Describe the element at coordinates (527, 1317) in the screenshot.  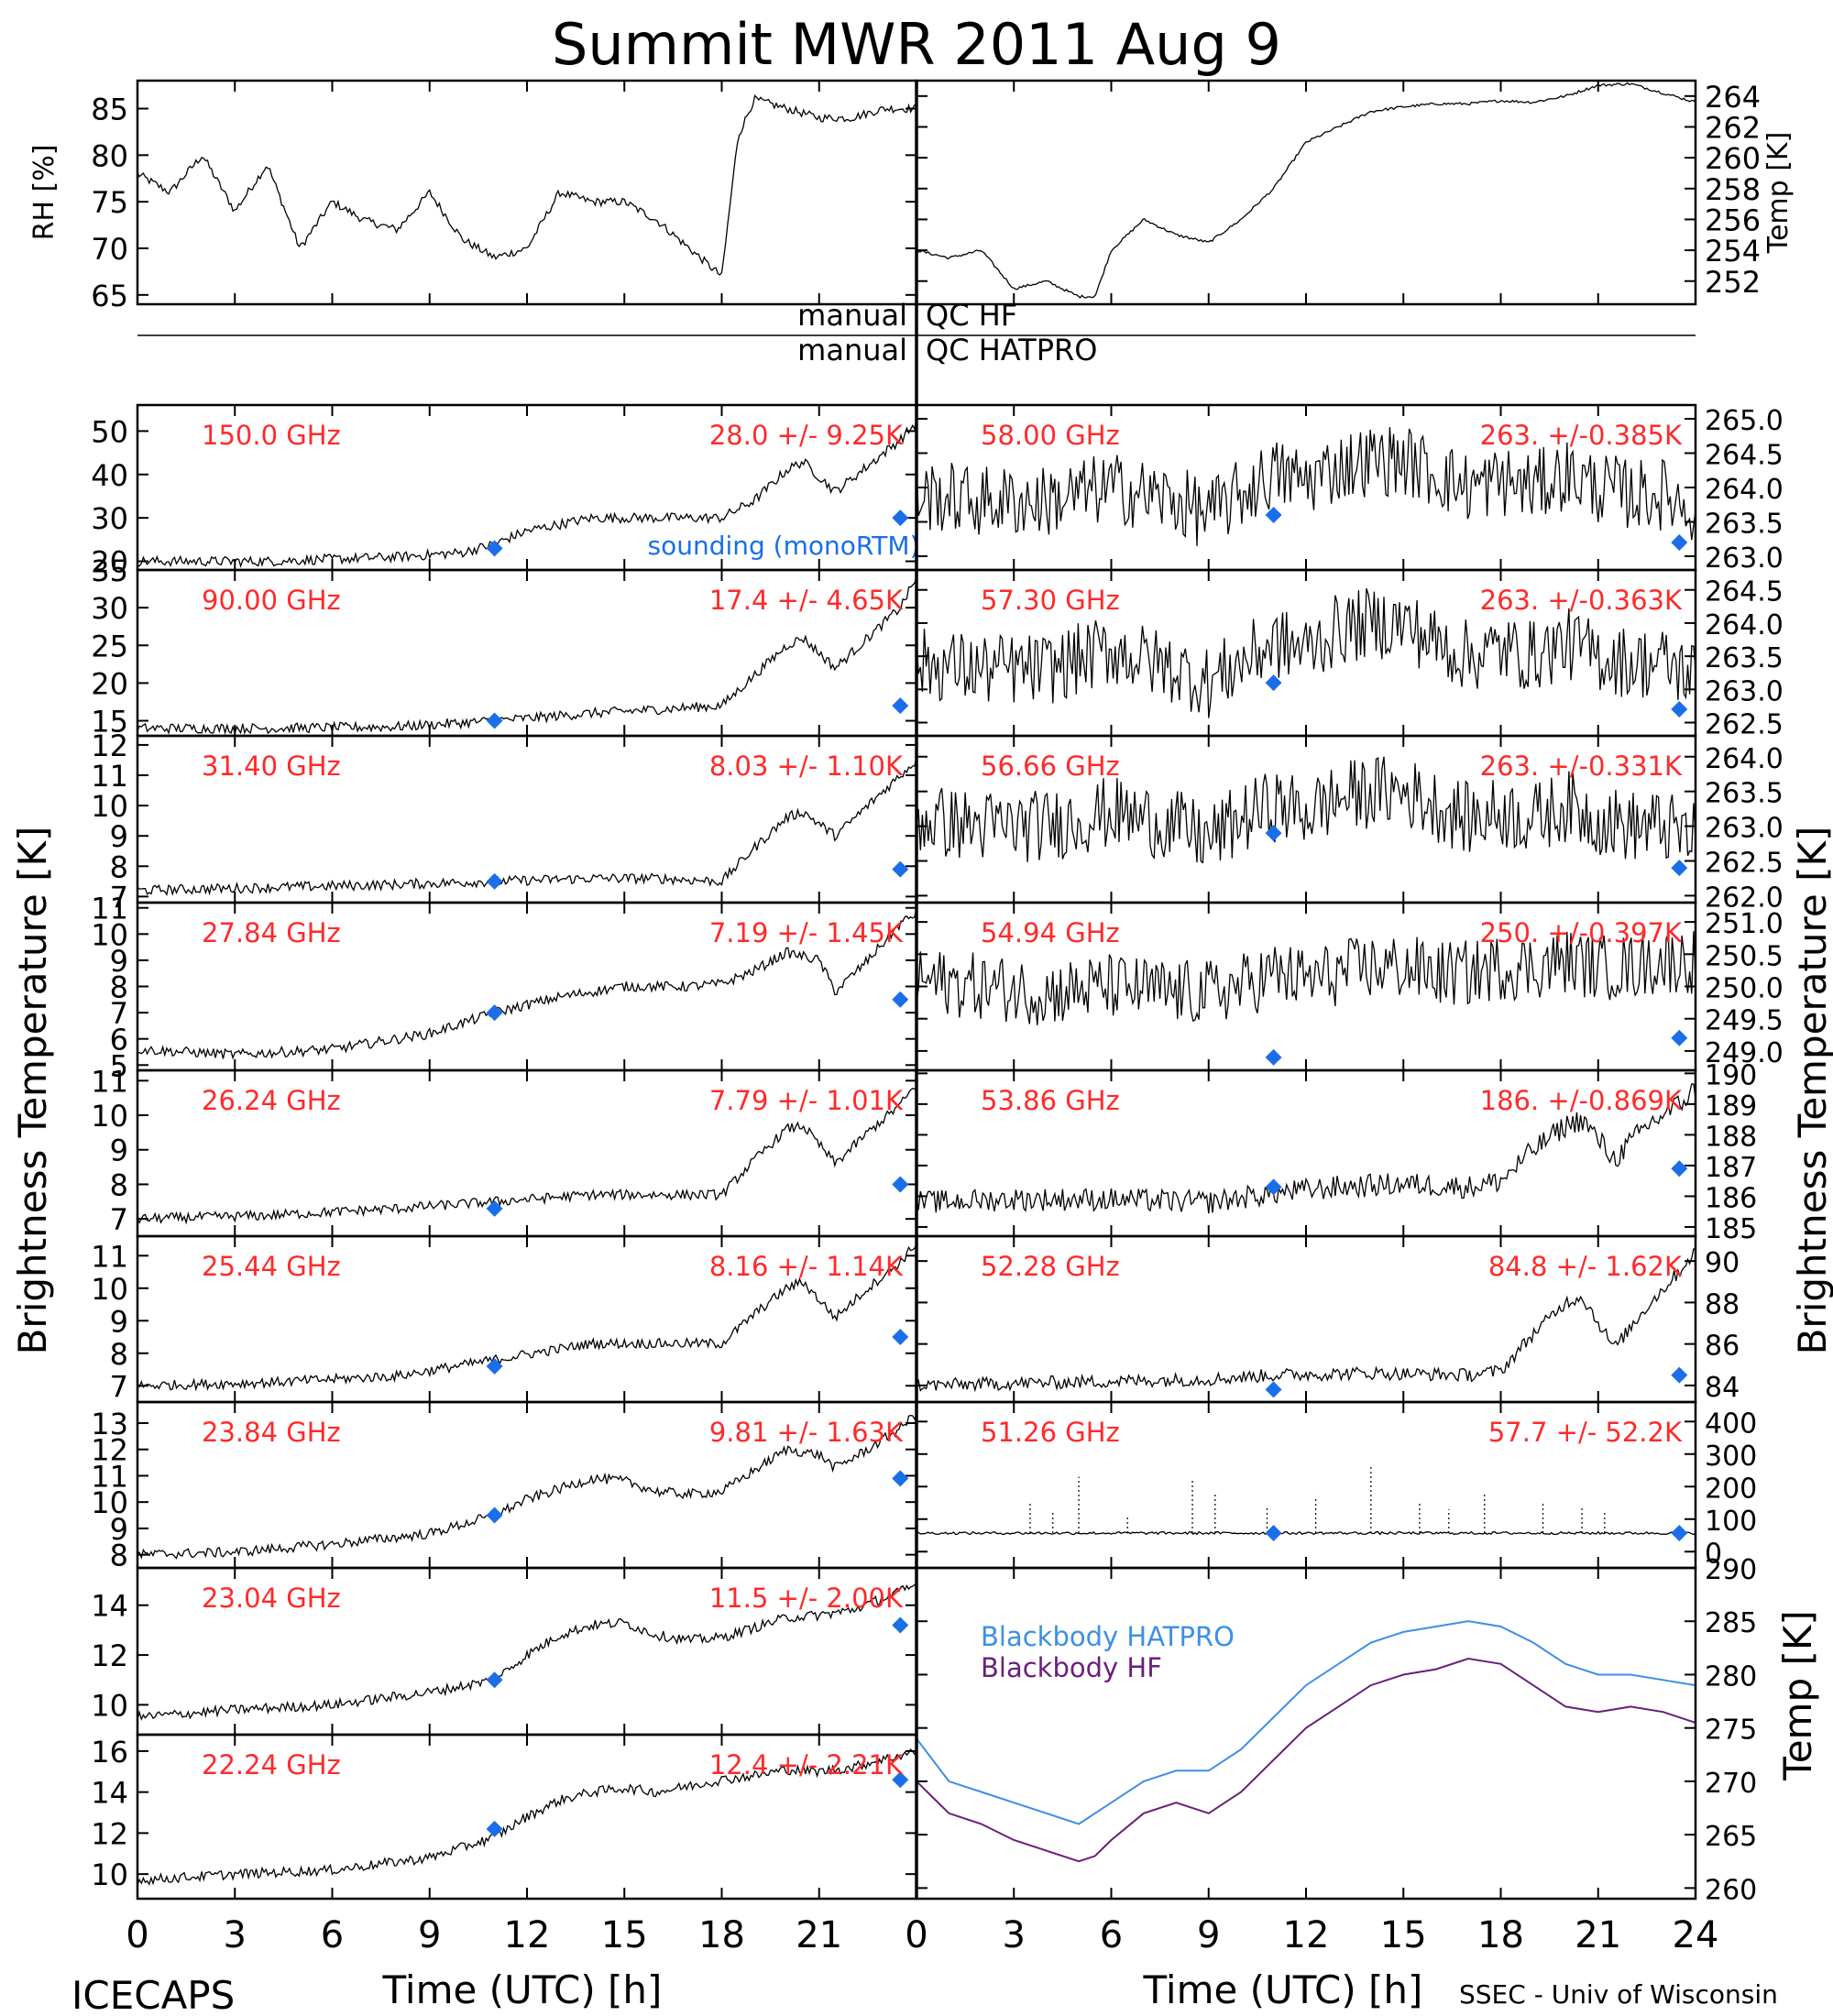
I see `series-line-tb25` at that location.